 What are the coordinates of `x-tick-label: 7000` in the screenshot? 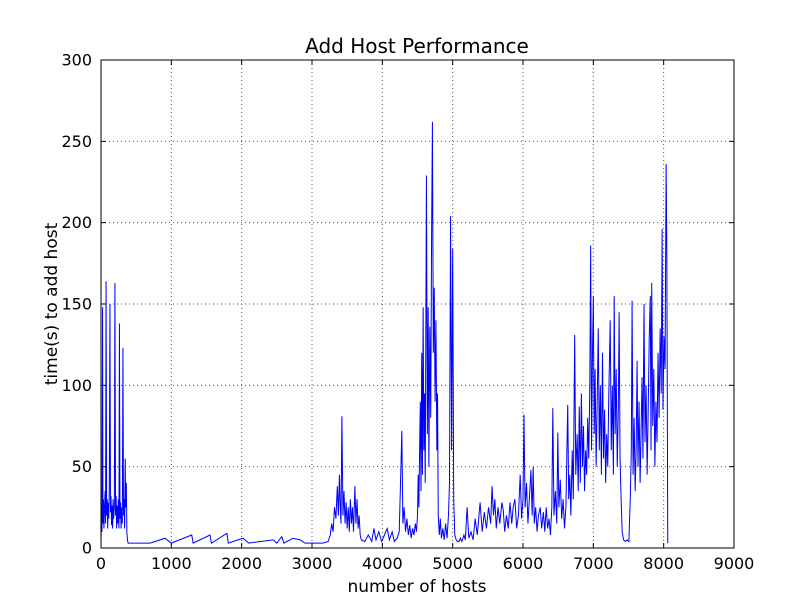 It's located at (593, 563).